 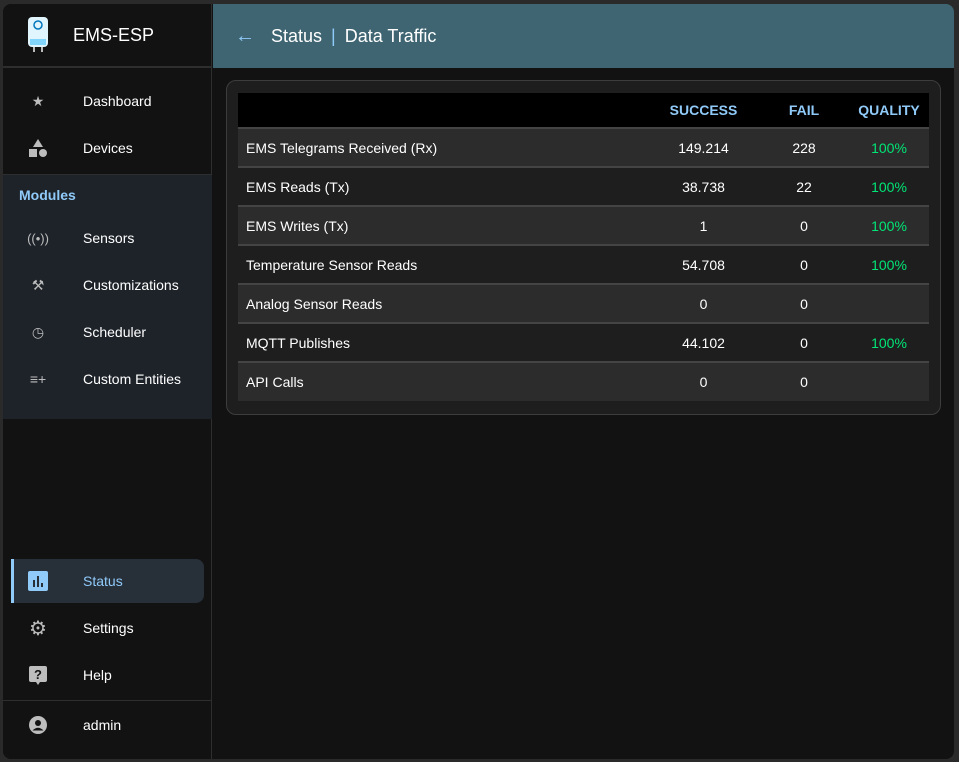 I want to click on column-header-fail: FAIL, so click(x=804, y=110).